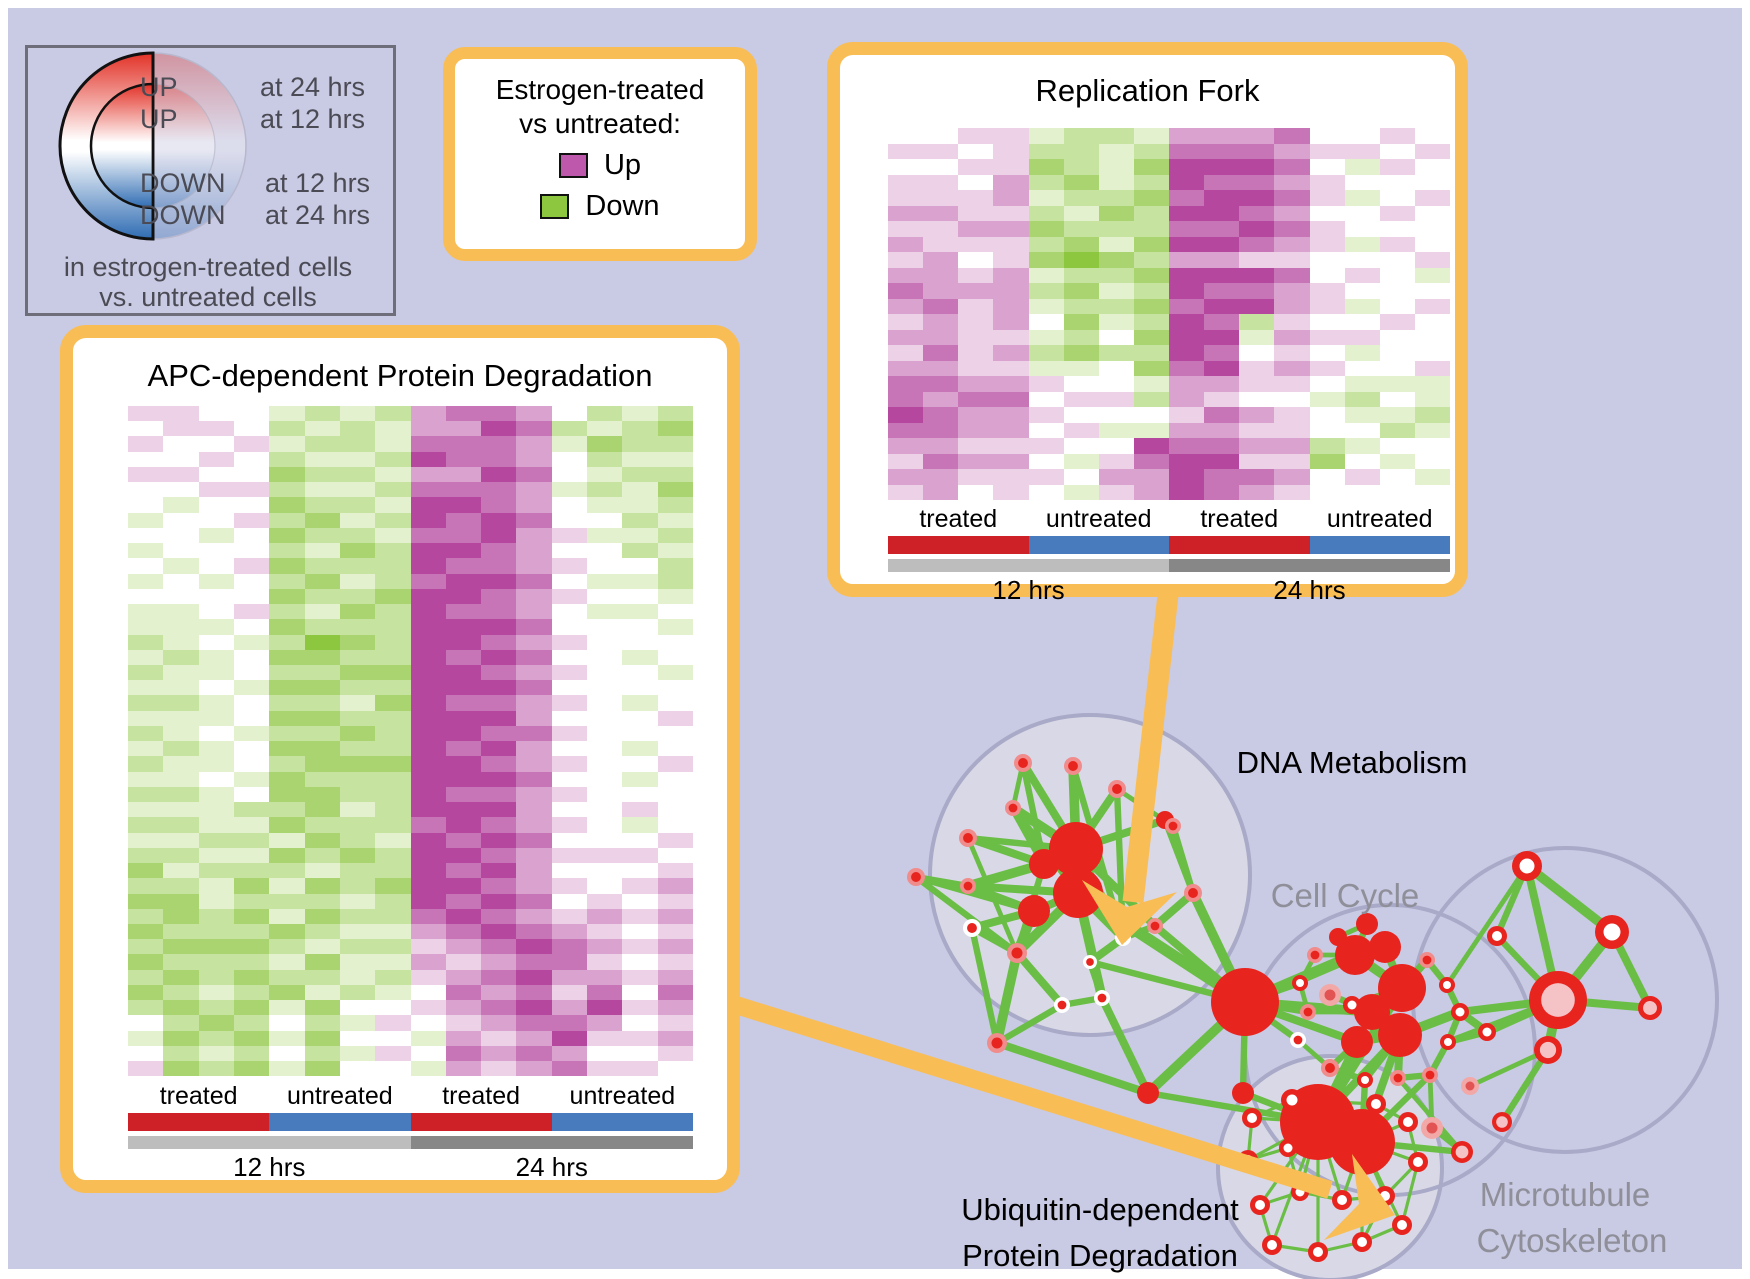 This screenshot has width=1750, height=1279. Describe the element at coordinates (410, 1167) in the screenshot. I see `apc-time-labels: 12 hrs 24 hrs` at that location.